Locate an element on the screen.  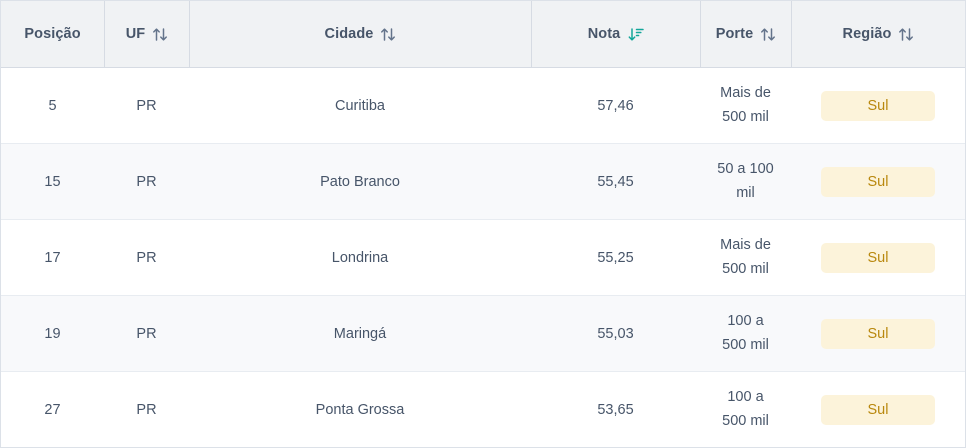
cell-nota: 55,45 is located at coordinates (615, 181).